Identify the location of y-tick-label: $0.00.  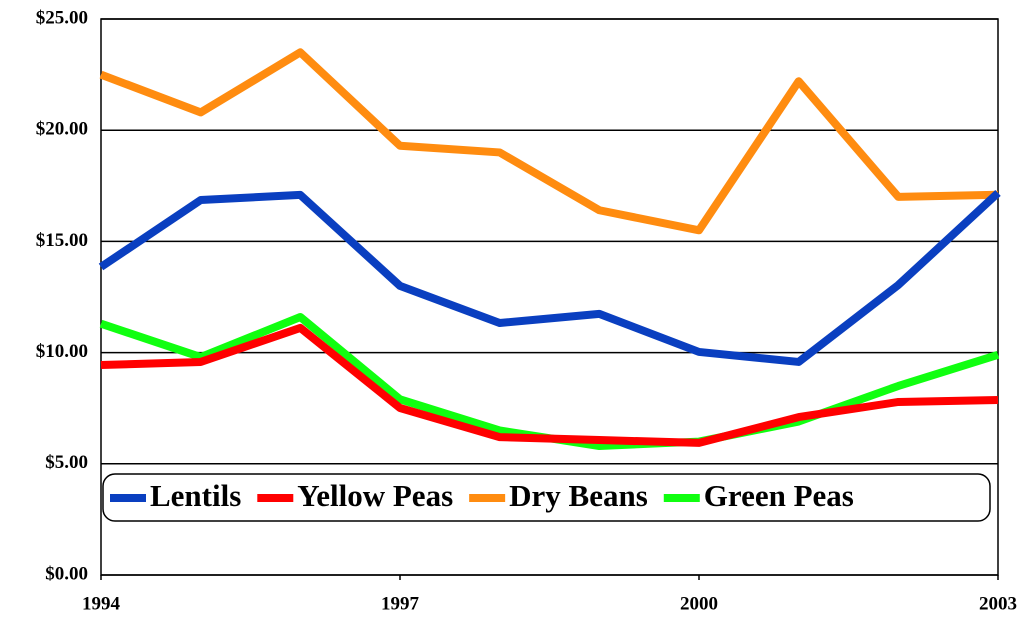
(66, 573).